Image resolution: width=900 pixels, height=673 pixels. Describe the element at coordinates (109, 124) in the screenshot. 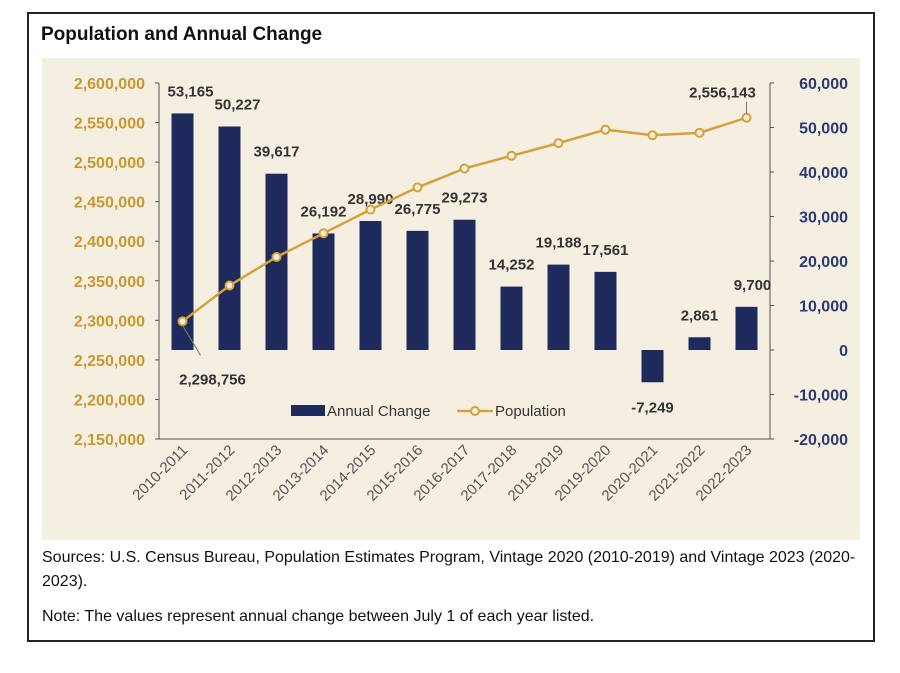

I see `left-axis-tick-label: 2,550,000` at that location.